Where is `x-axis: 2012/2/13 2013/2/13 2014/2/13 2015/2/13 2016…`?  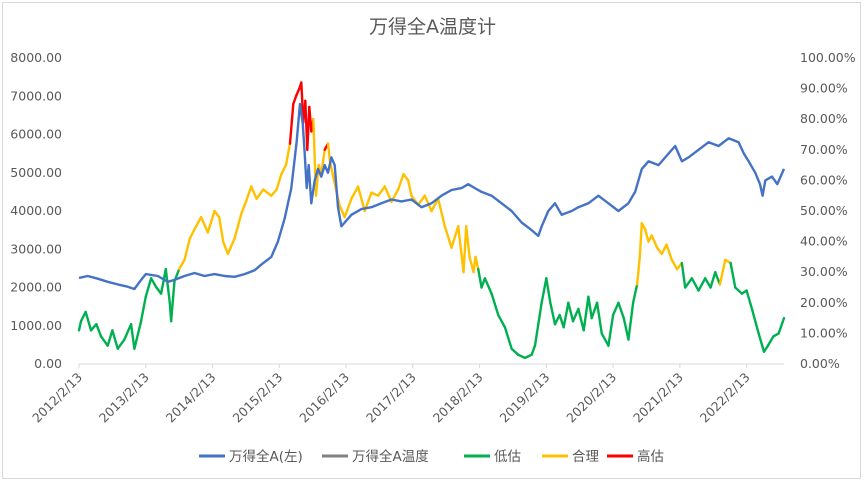
x-axis: 2012/2/13 2013/2/13 2014/2/13 2015/2/13 2016… is located at coordinates (406, 394).